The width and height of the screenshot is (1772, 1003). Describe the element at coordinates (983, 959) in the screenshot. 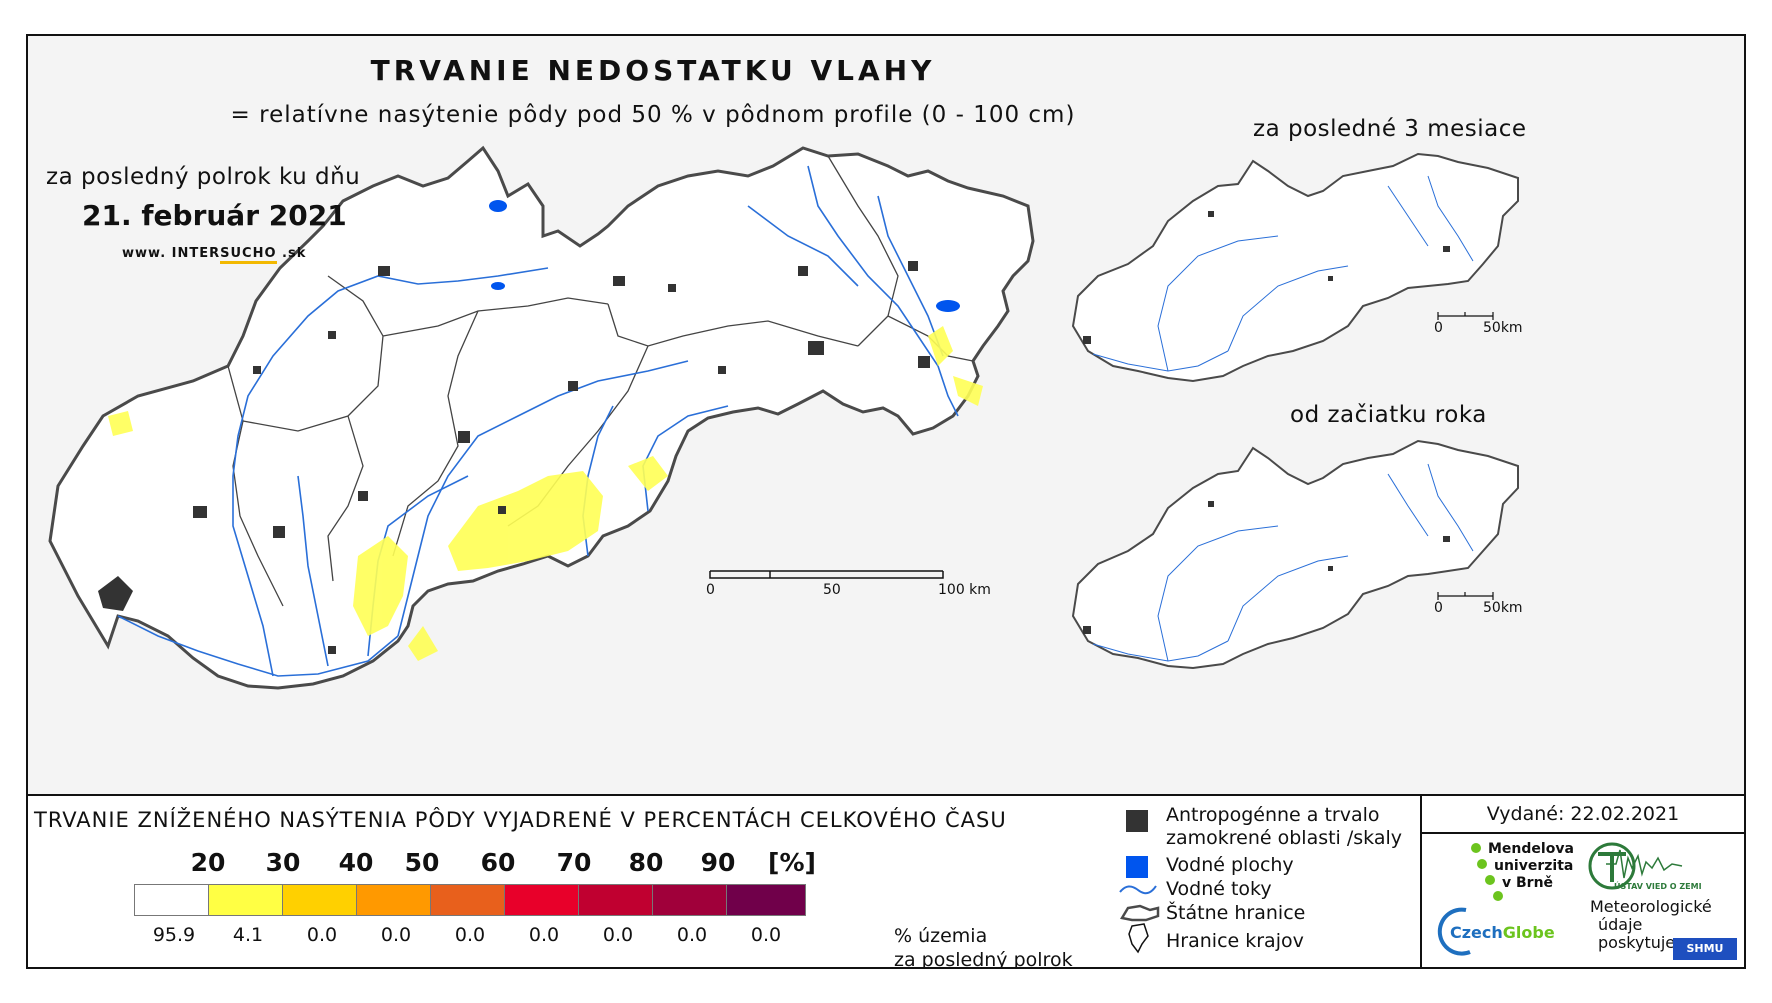

I see `share-note-line2: za posledný polrok` at that location.